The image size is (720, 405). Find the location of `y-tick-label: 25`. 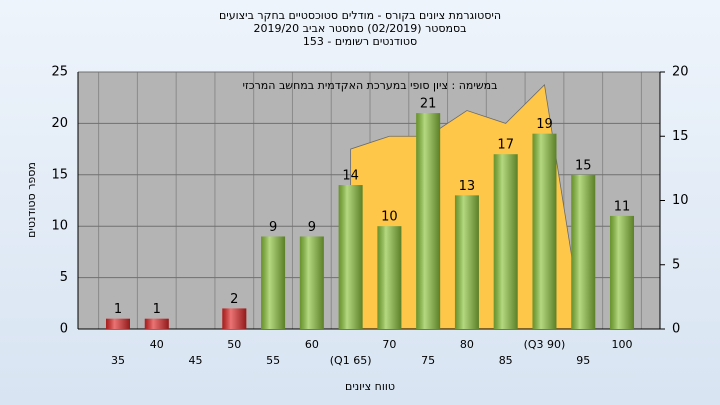

y-tick-label: 25 is located at coordinates (59, 72).